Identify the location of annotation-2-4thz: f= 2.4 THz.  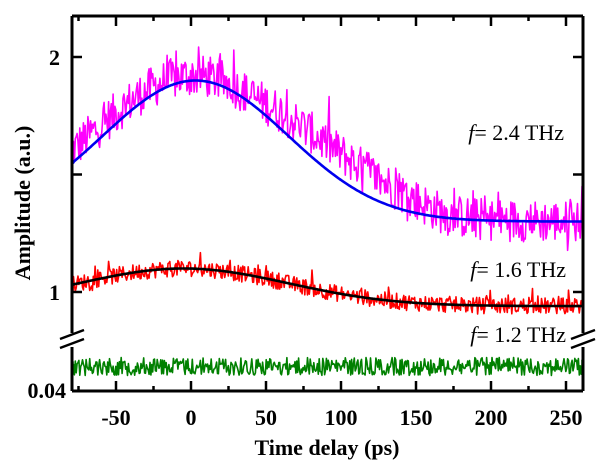
(516, 132).